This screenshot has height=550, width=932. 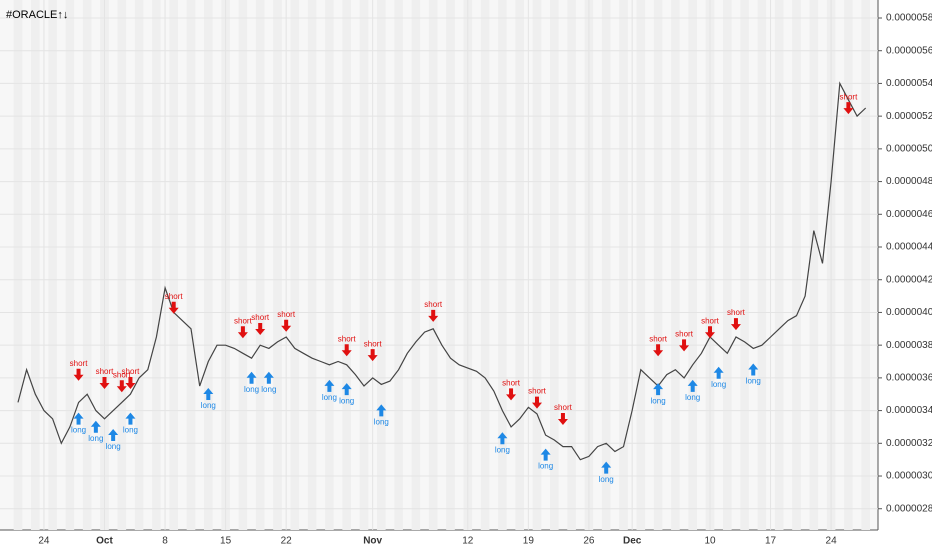 What do you see at coordinates (632, 541) in the screenshot?
I see `x-tick-label: Dec` at bounding box center [632, 541].